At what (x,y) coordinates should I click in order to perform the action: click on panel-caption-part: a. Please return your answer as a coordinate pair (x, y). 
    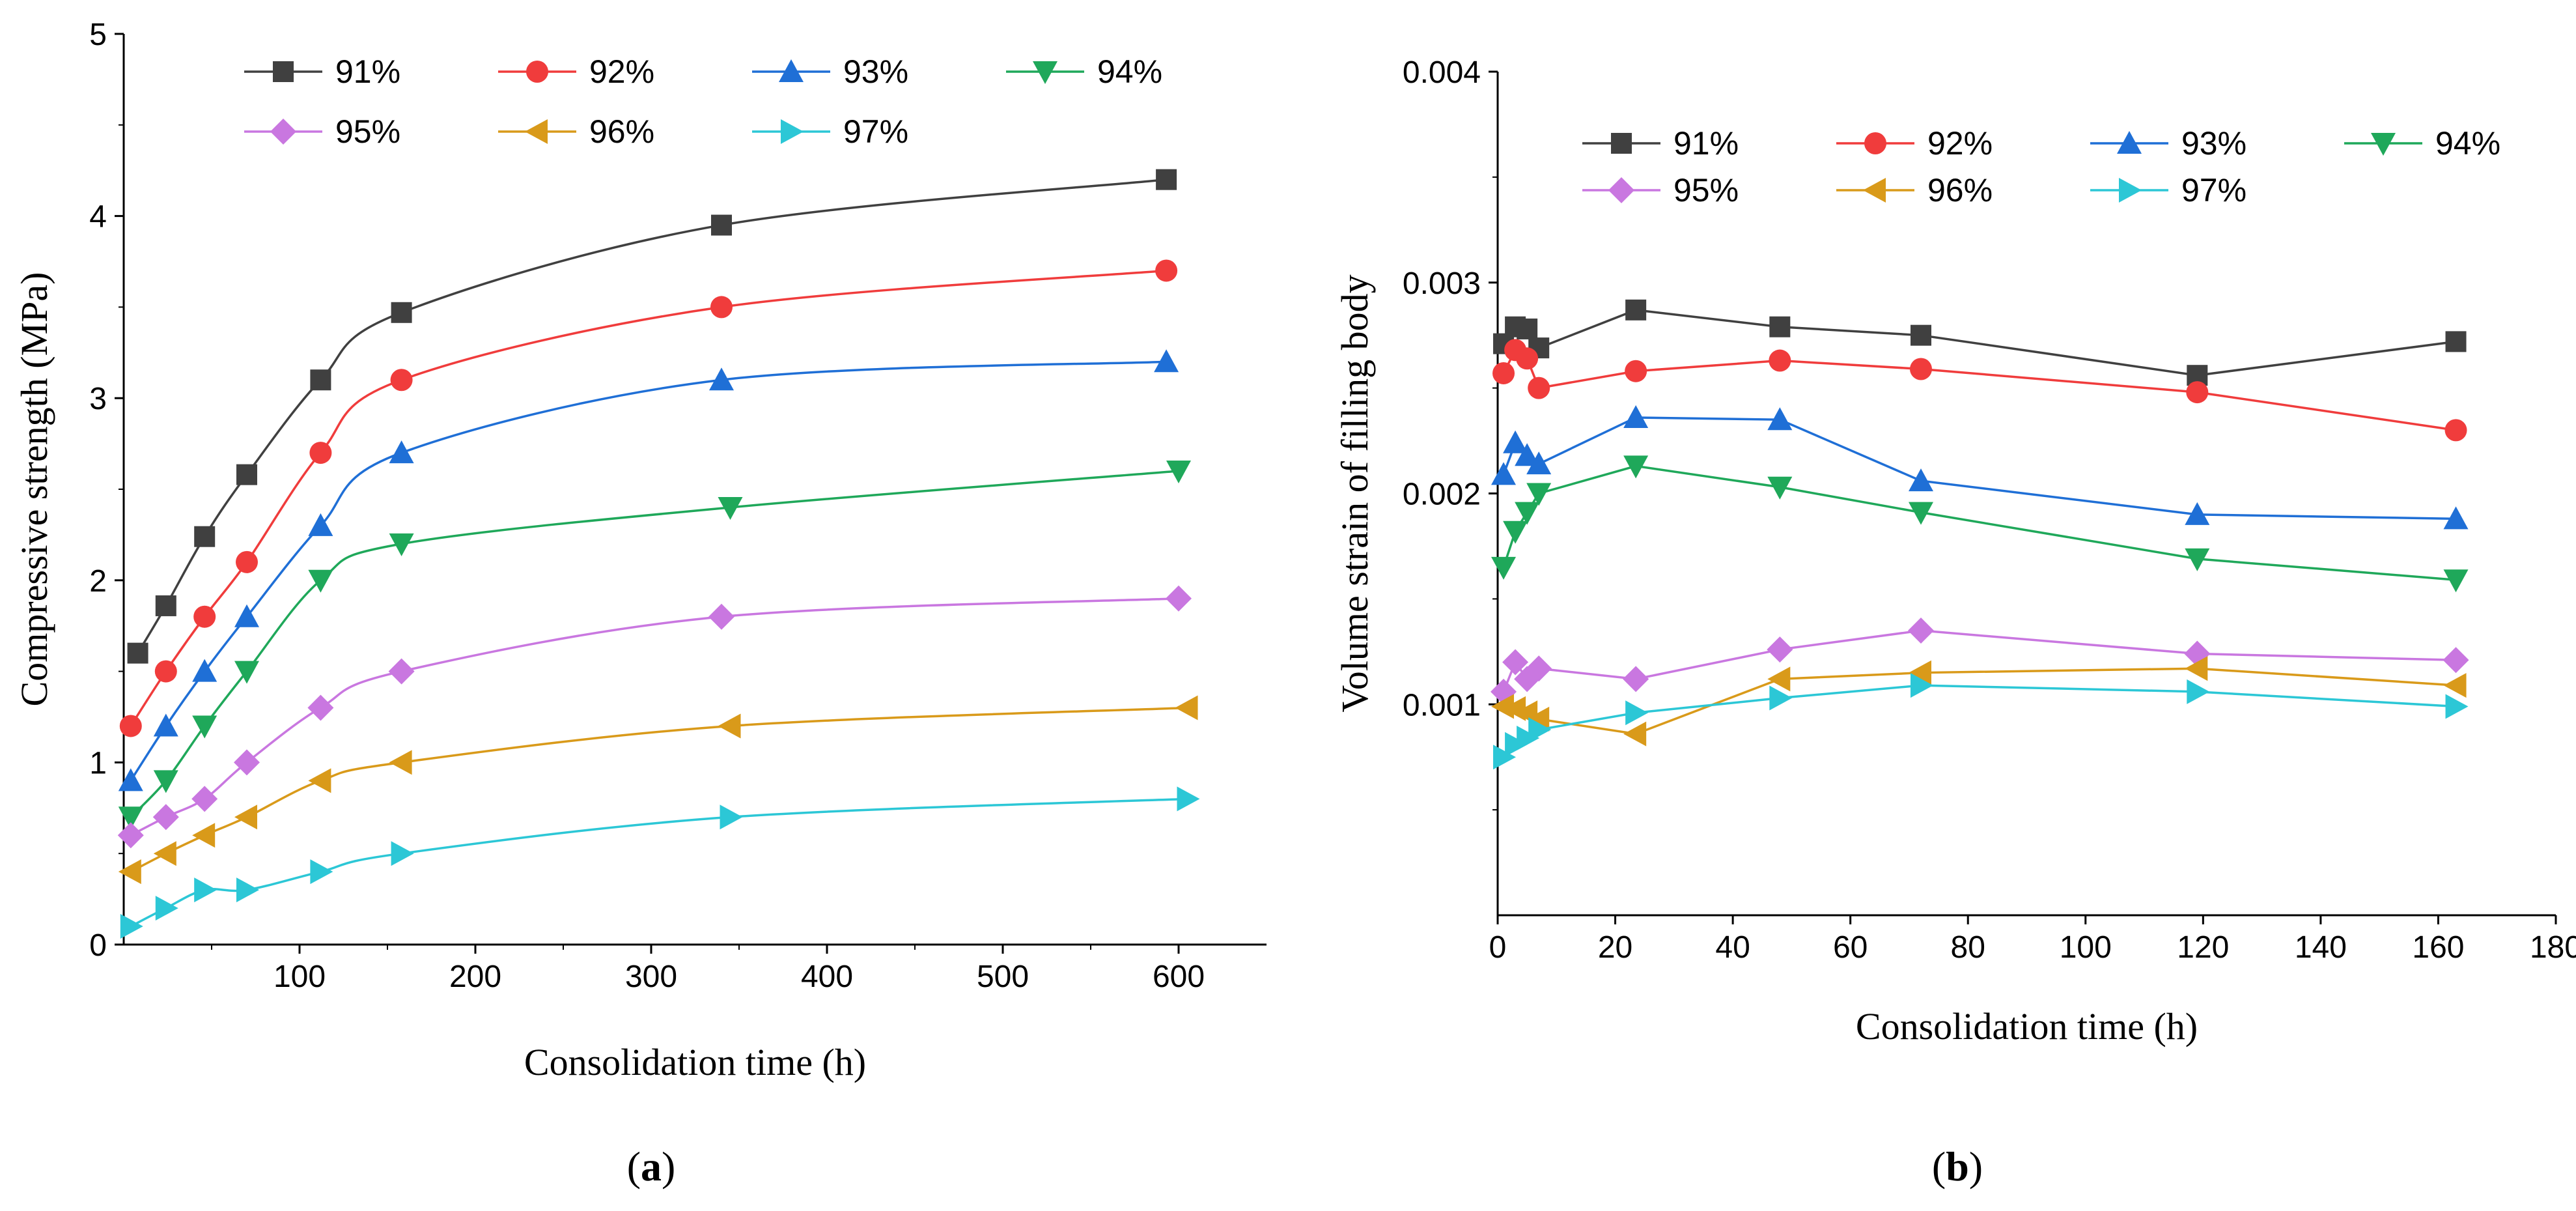
    Looking at the image, I should click on (652, 1166).